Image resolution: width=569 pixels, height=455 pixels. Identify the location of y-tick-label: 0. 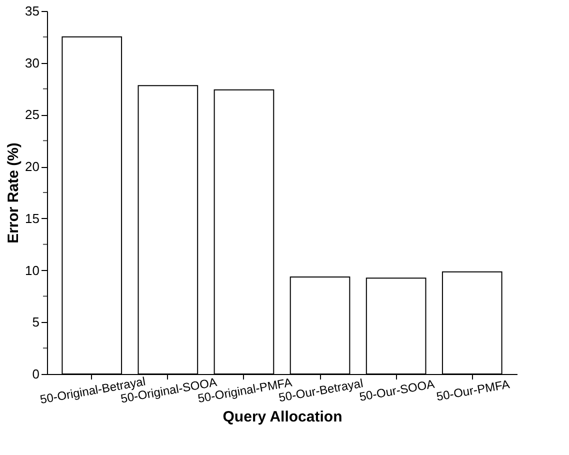
(36, 374).